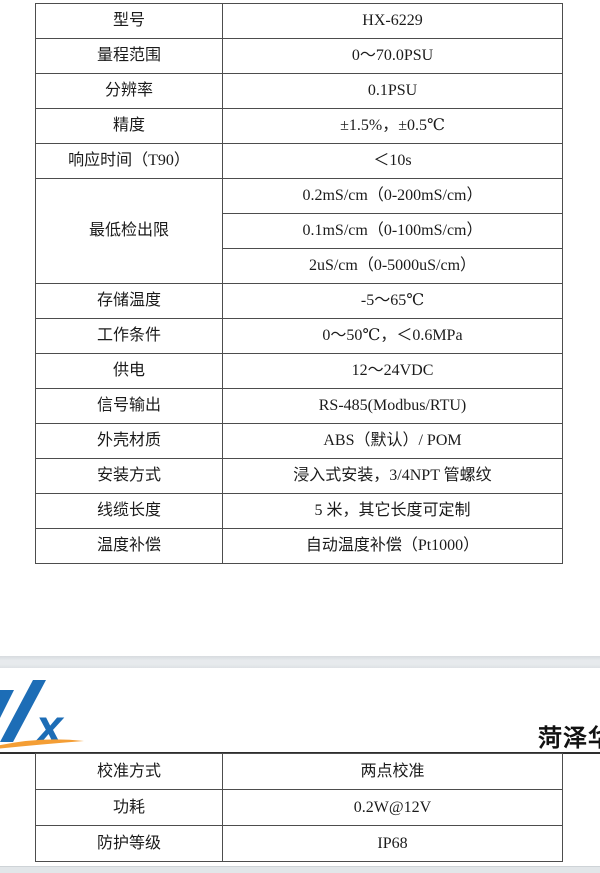 The image size is (600, 873). I want to click on spec-label-range: 量程范围, so click(129, 56).